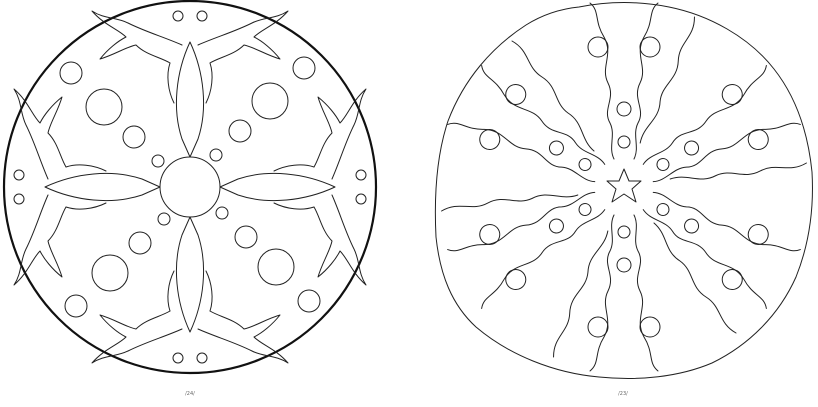  I want to click on mandala-left-center-circle, so click(190, 187).